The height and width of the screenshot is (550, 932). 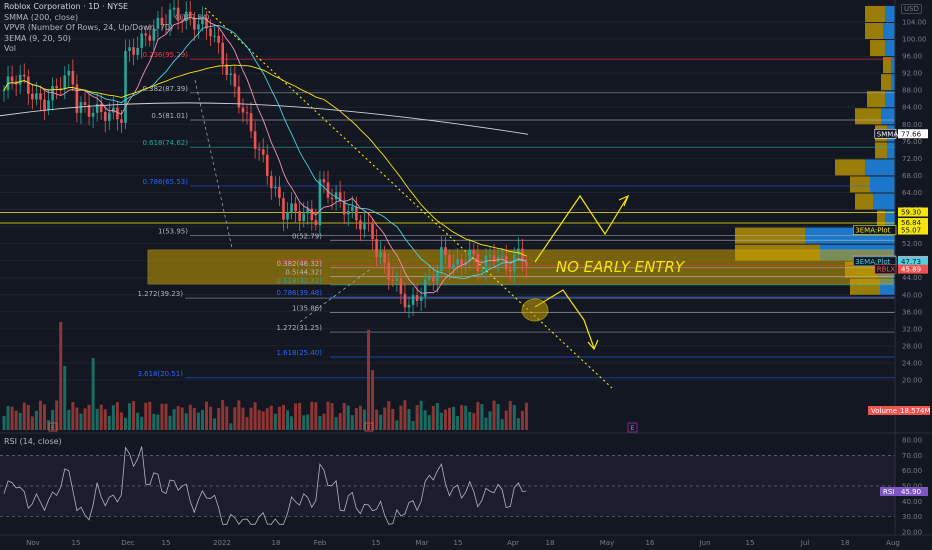 What do you see at coordinates (912, 329) in the screenshot?
I see `price-axis-label: 32.00` at bounding box center [912, 329].